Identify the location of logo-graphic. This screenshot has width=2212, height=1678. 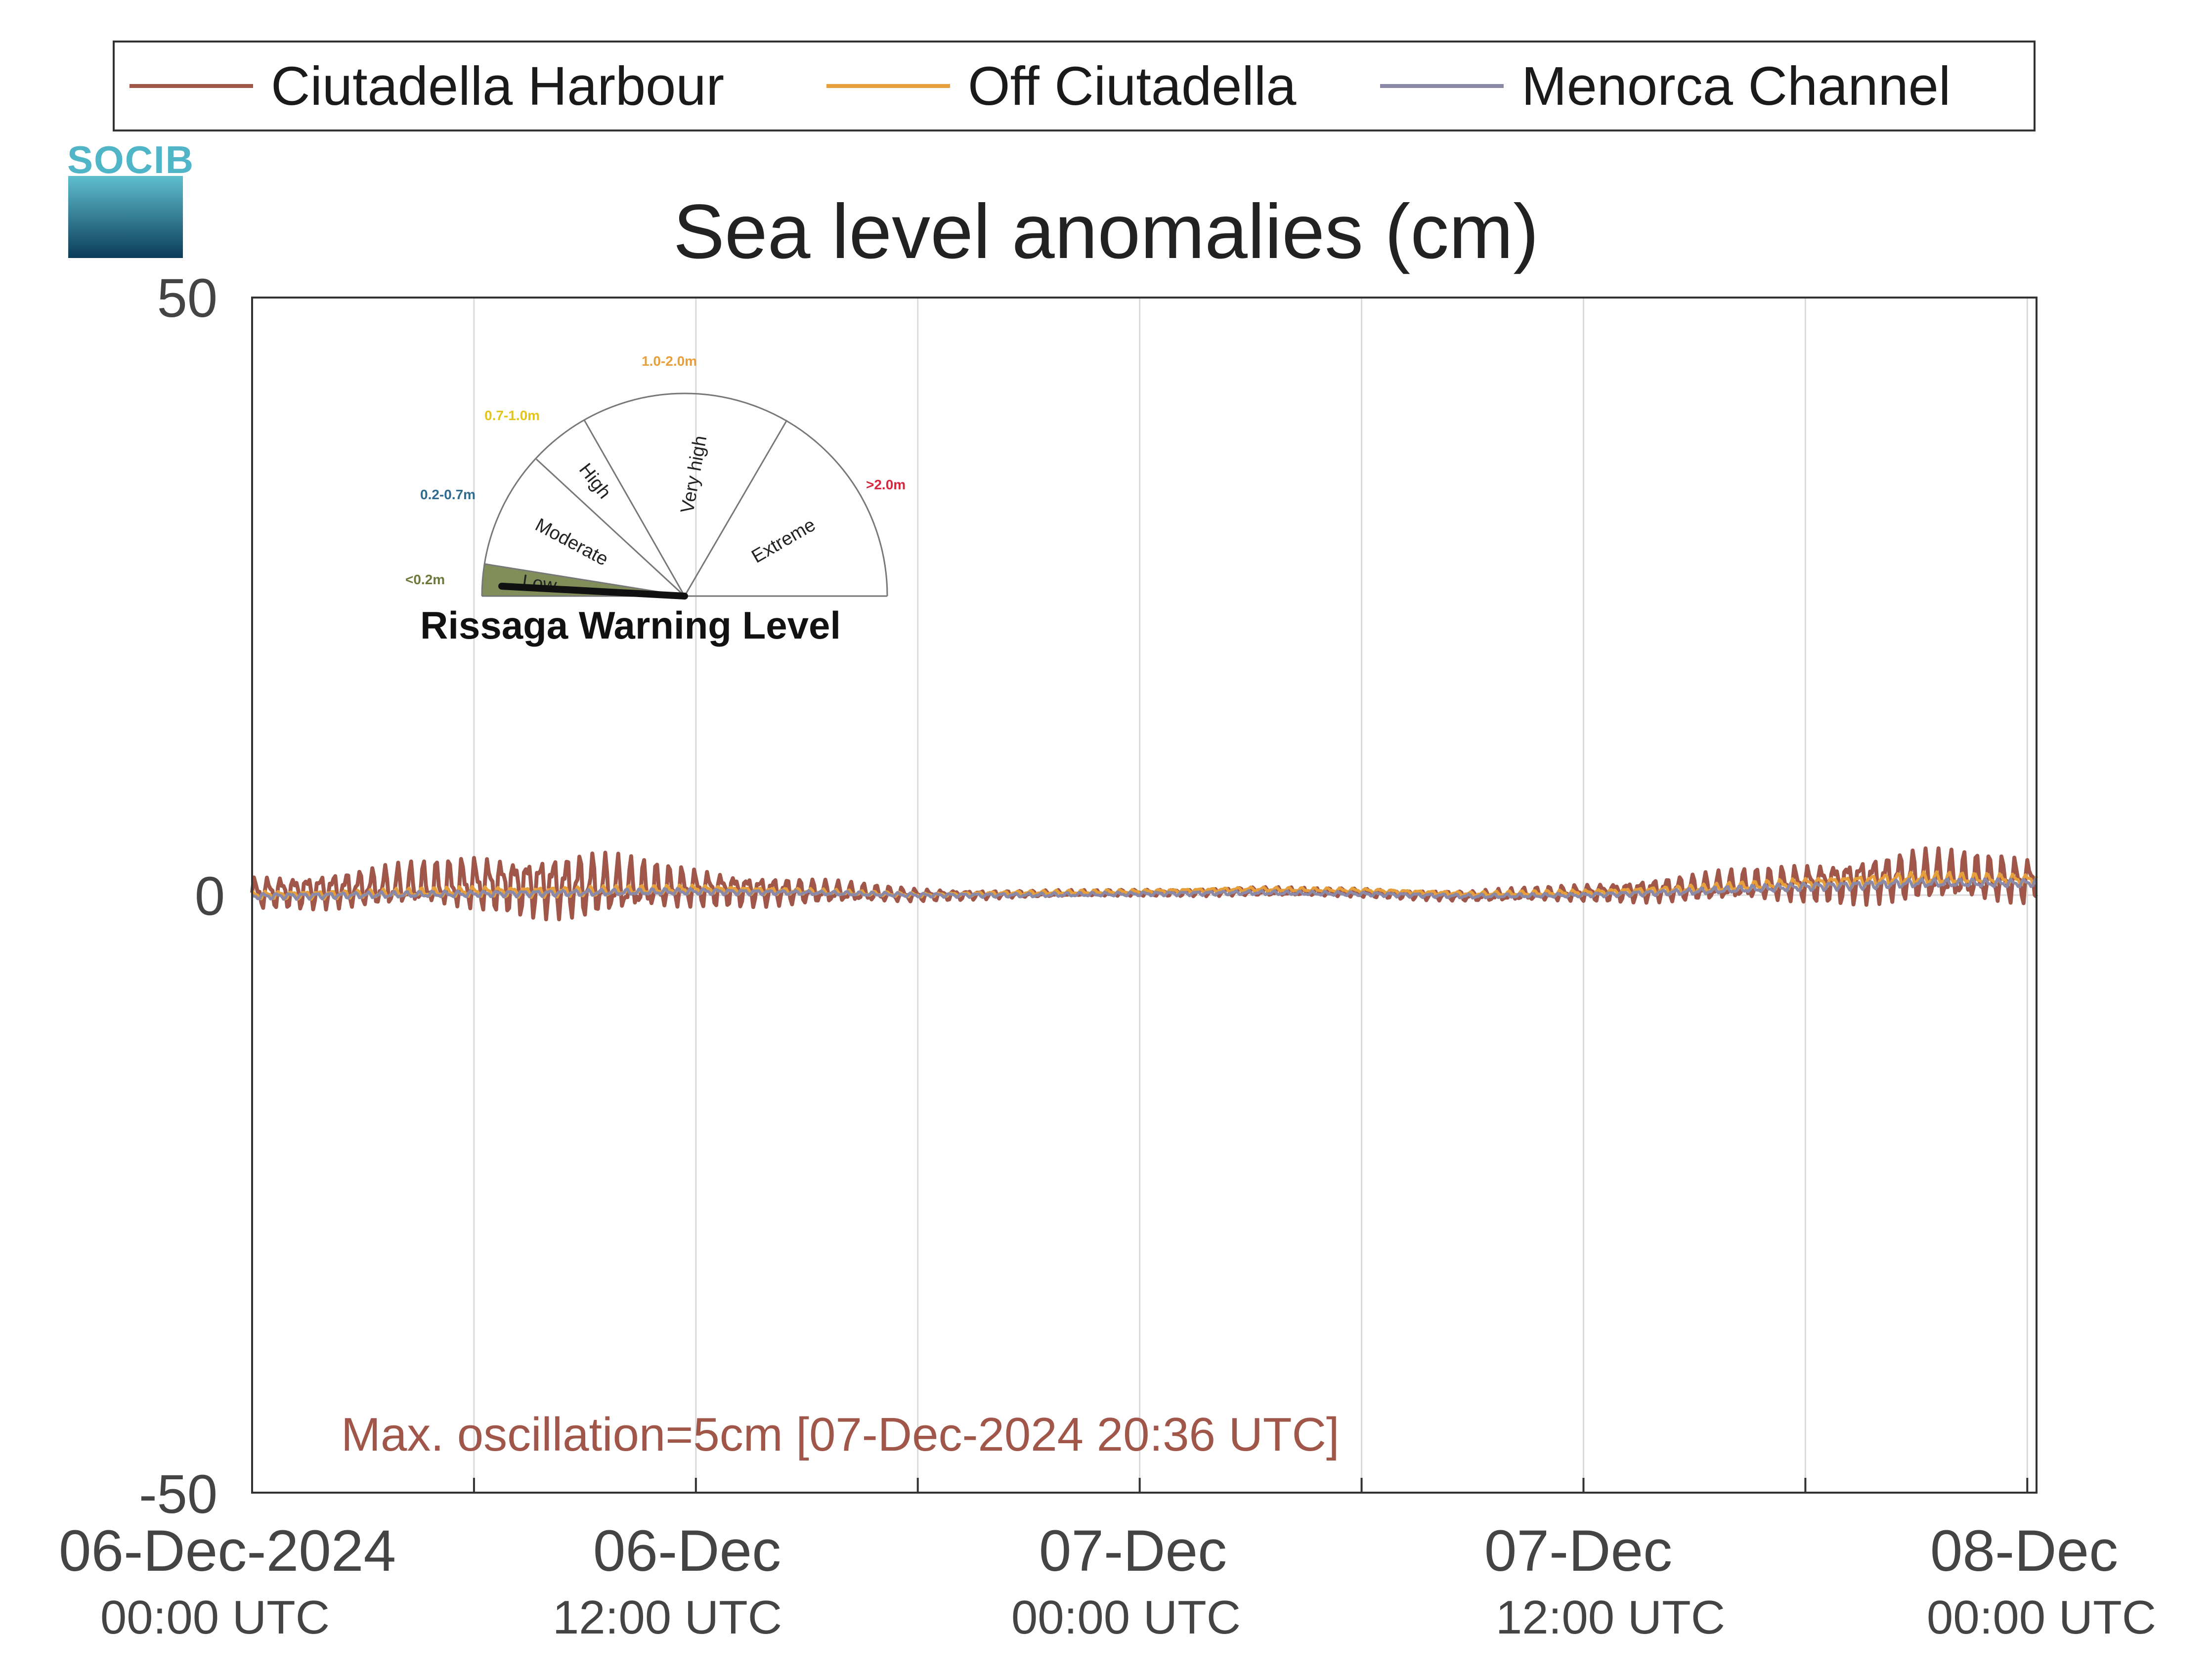
(125, 217).